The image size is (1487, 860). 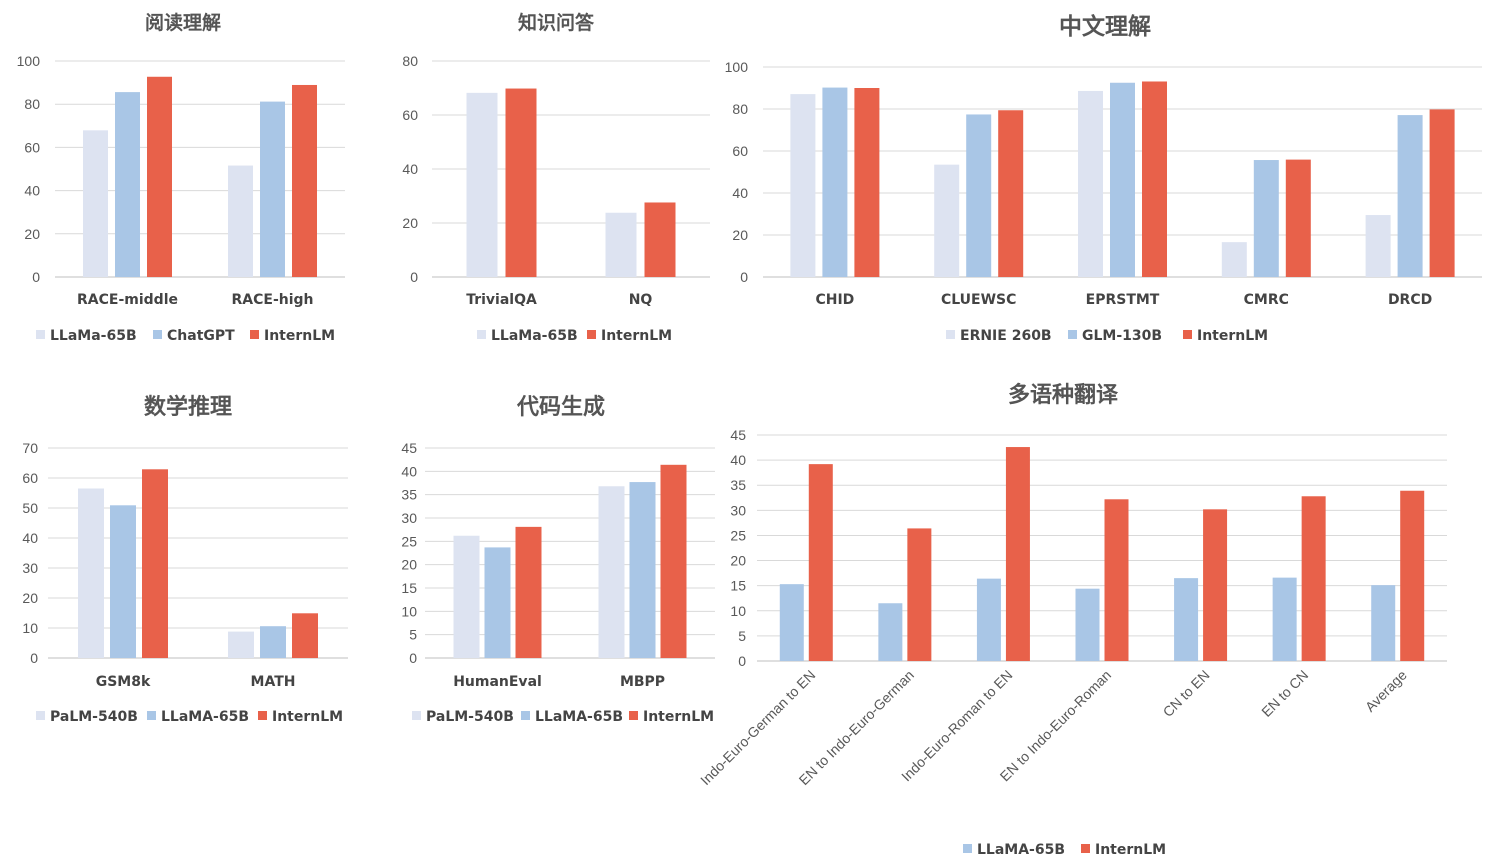 What do you see at coordinates (738, 510) in the screenshot?
I see `y-tick-label: 30` at bounding box center [738, 510].